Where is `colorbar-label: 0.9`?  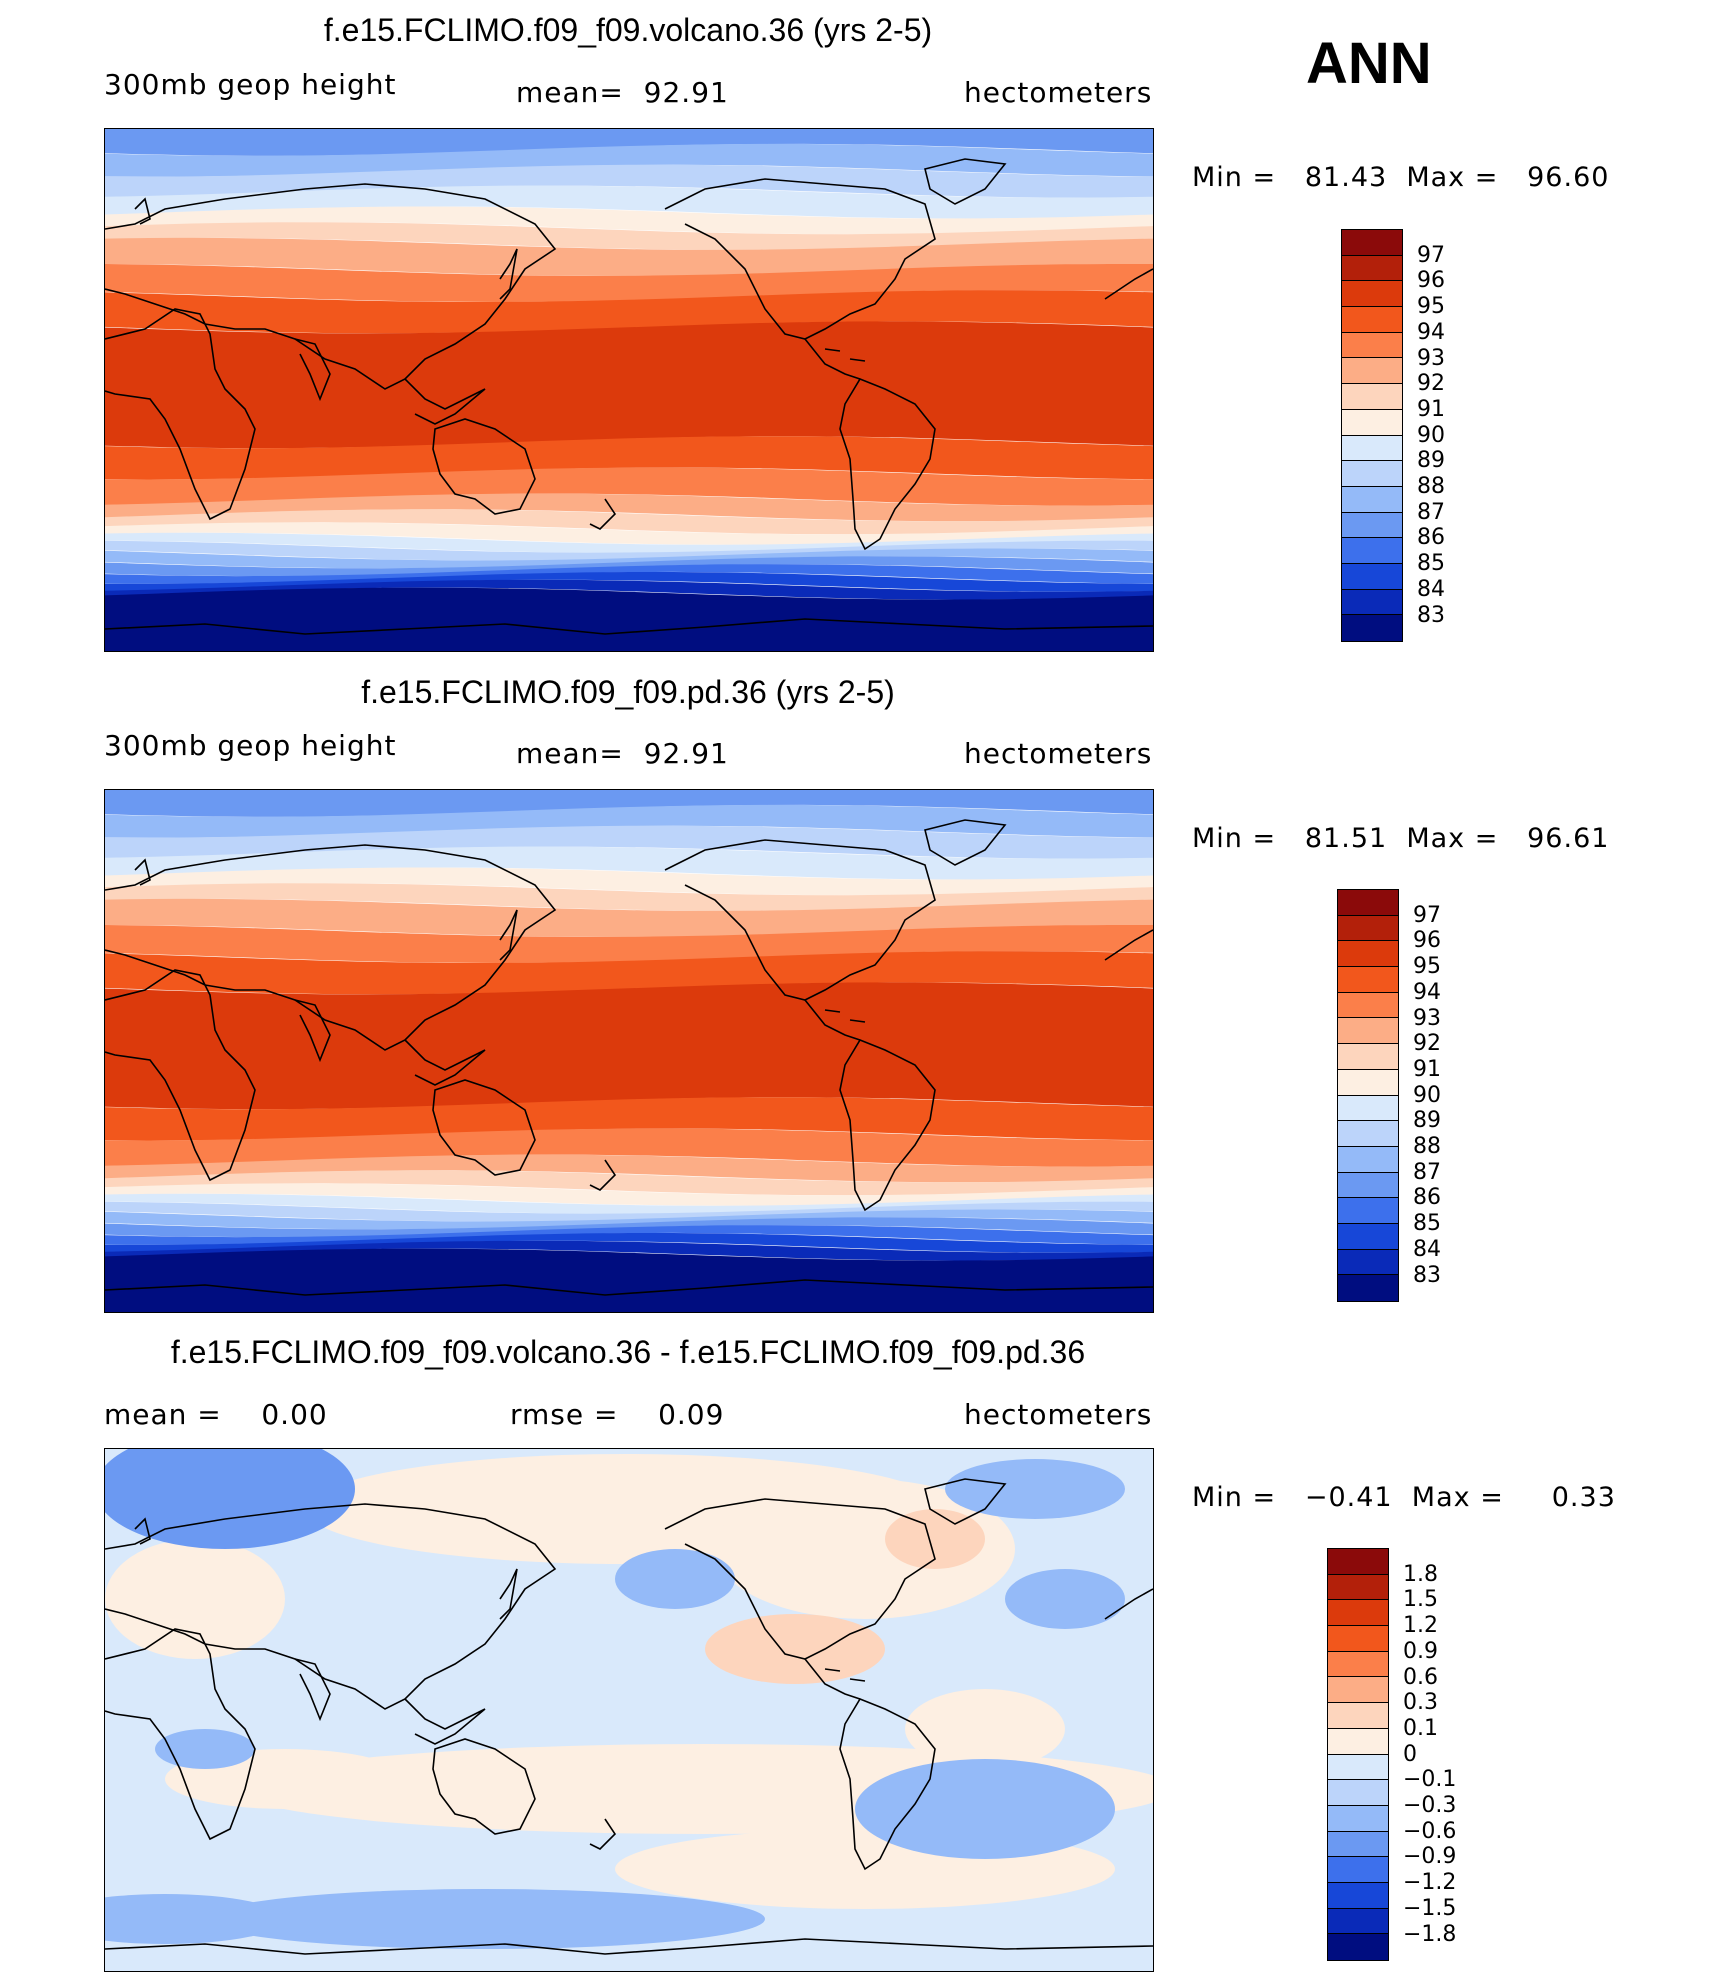
colorbar-label: 0.9 is located at coordinates (1420, 1651).